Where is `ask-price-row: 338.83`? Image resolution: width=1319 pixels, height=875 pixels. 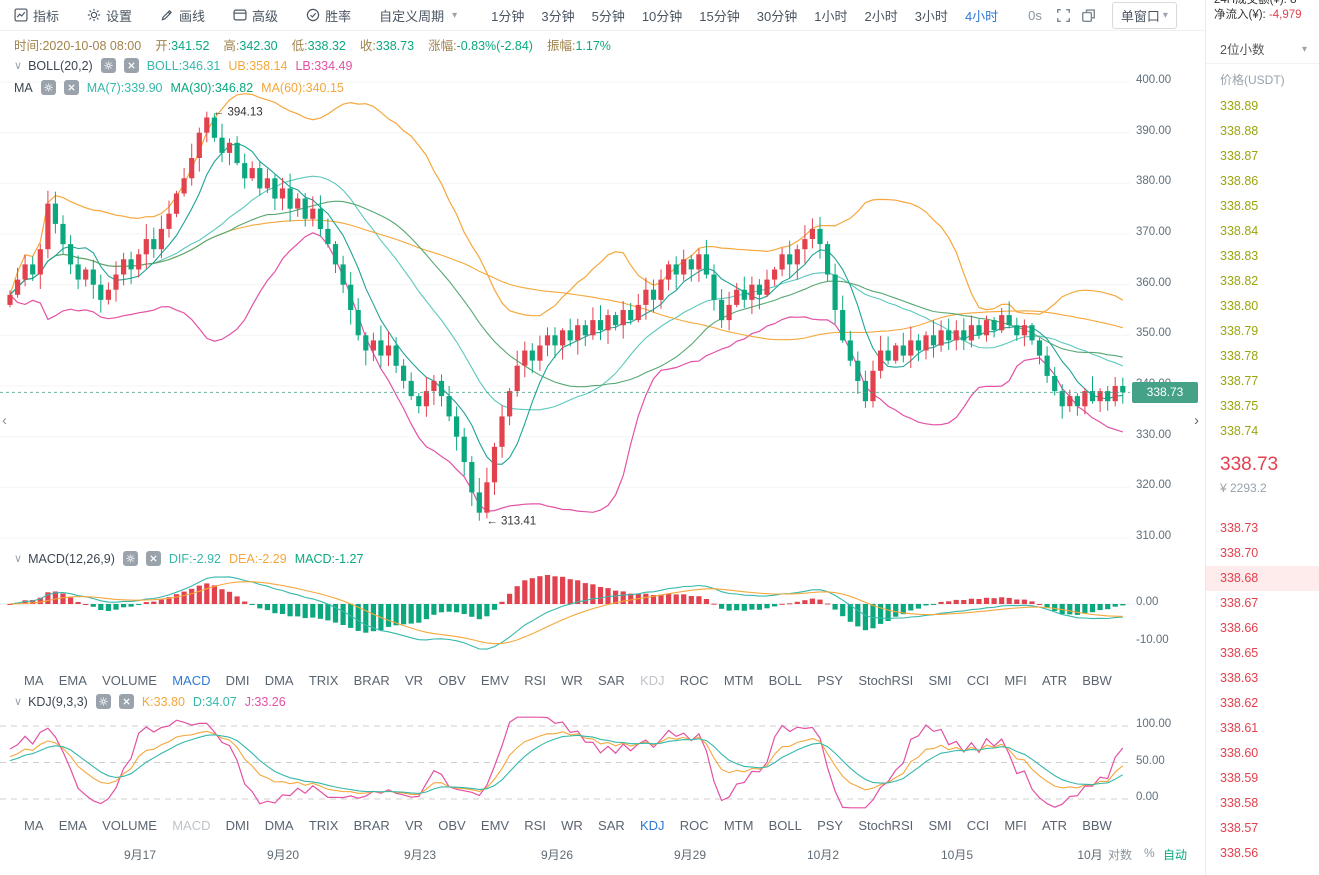 ask-price-row: 338.83 is located at coordinates (1239, 256).